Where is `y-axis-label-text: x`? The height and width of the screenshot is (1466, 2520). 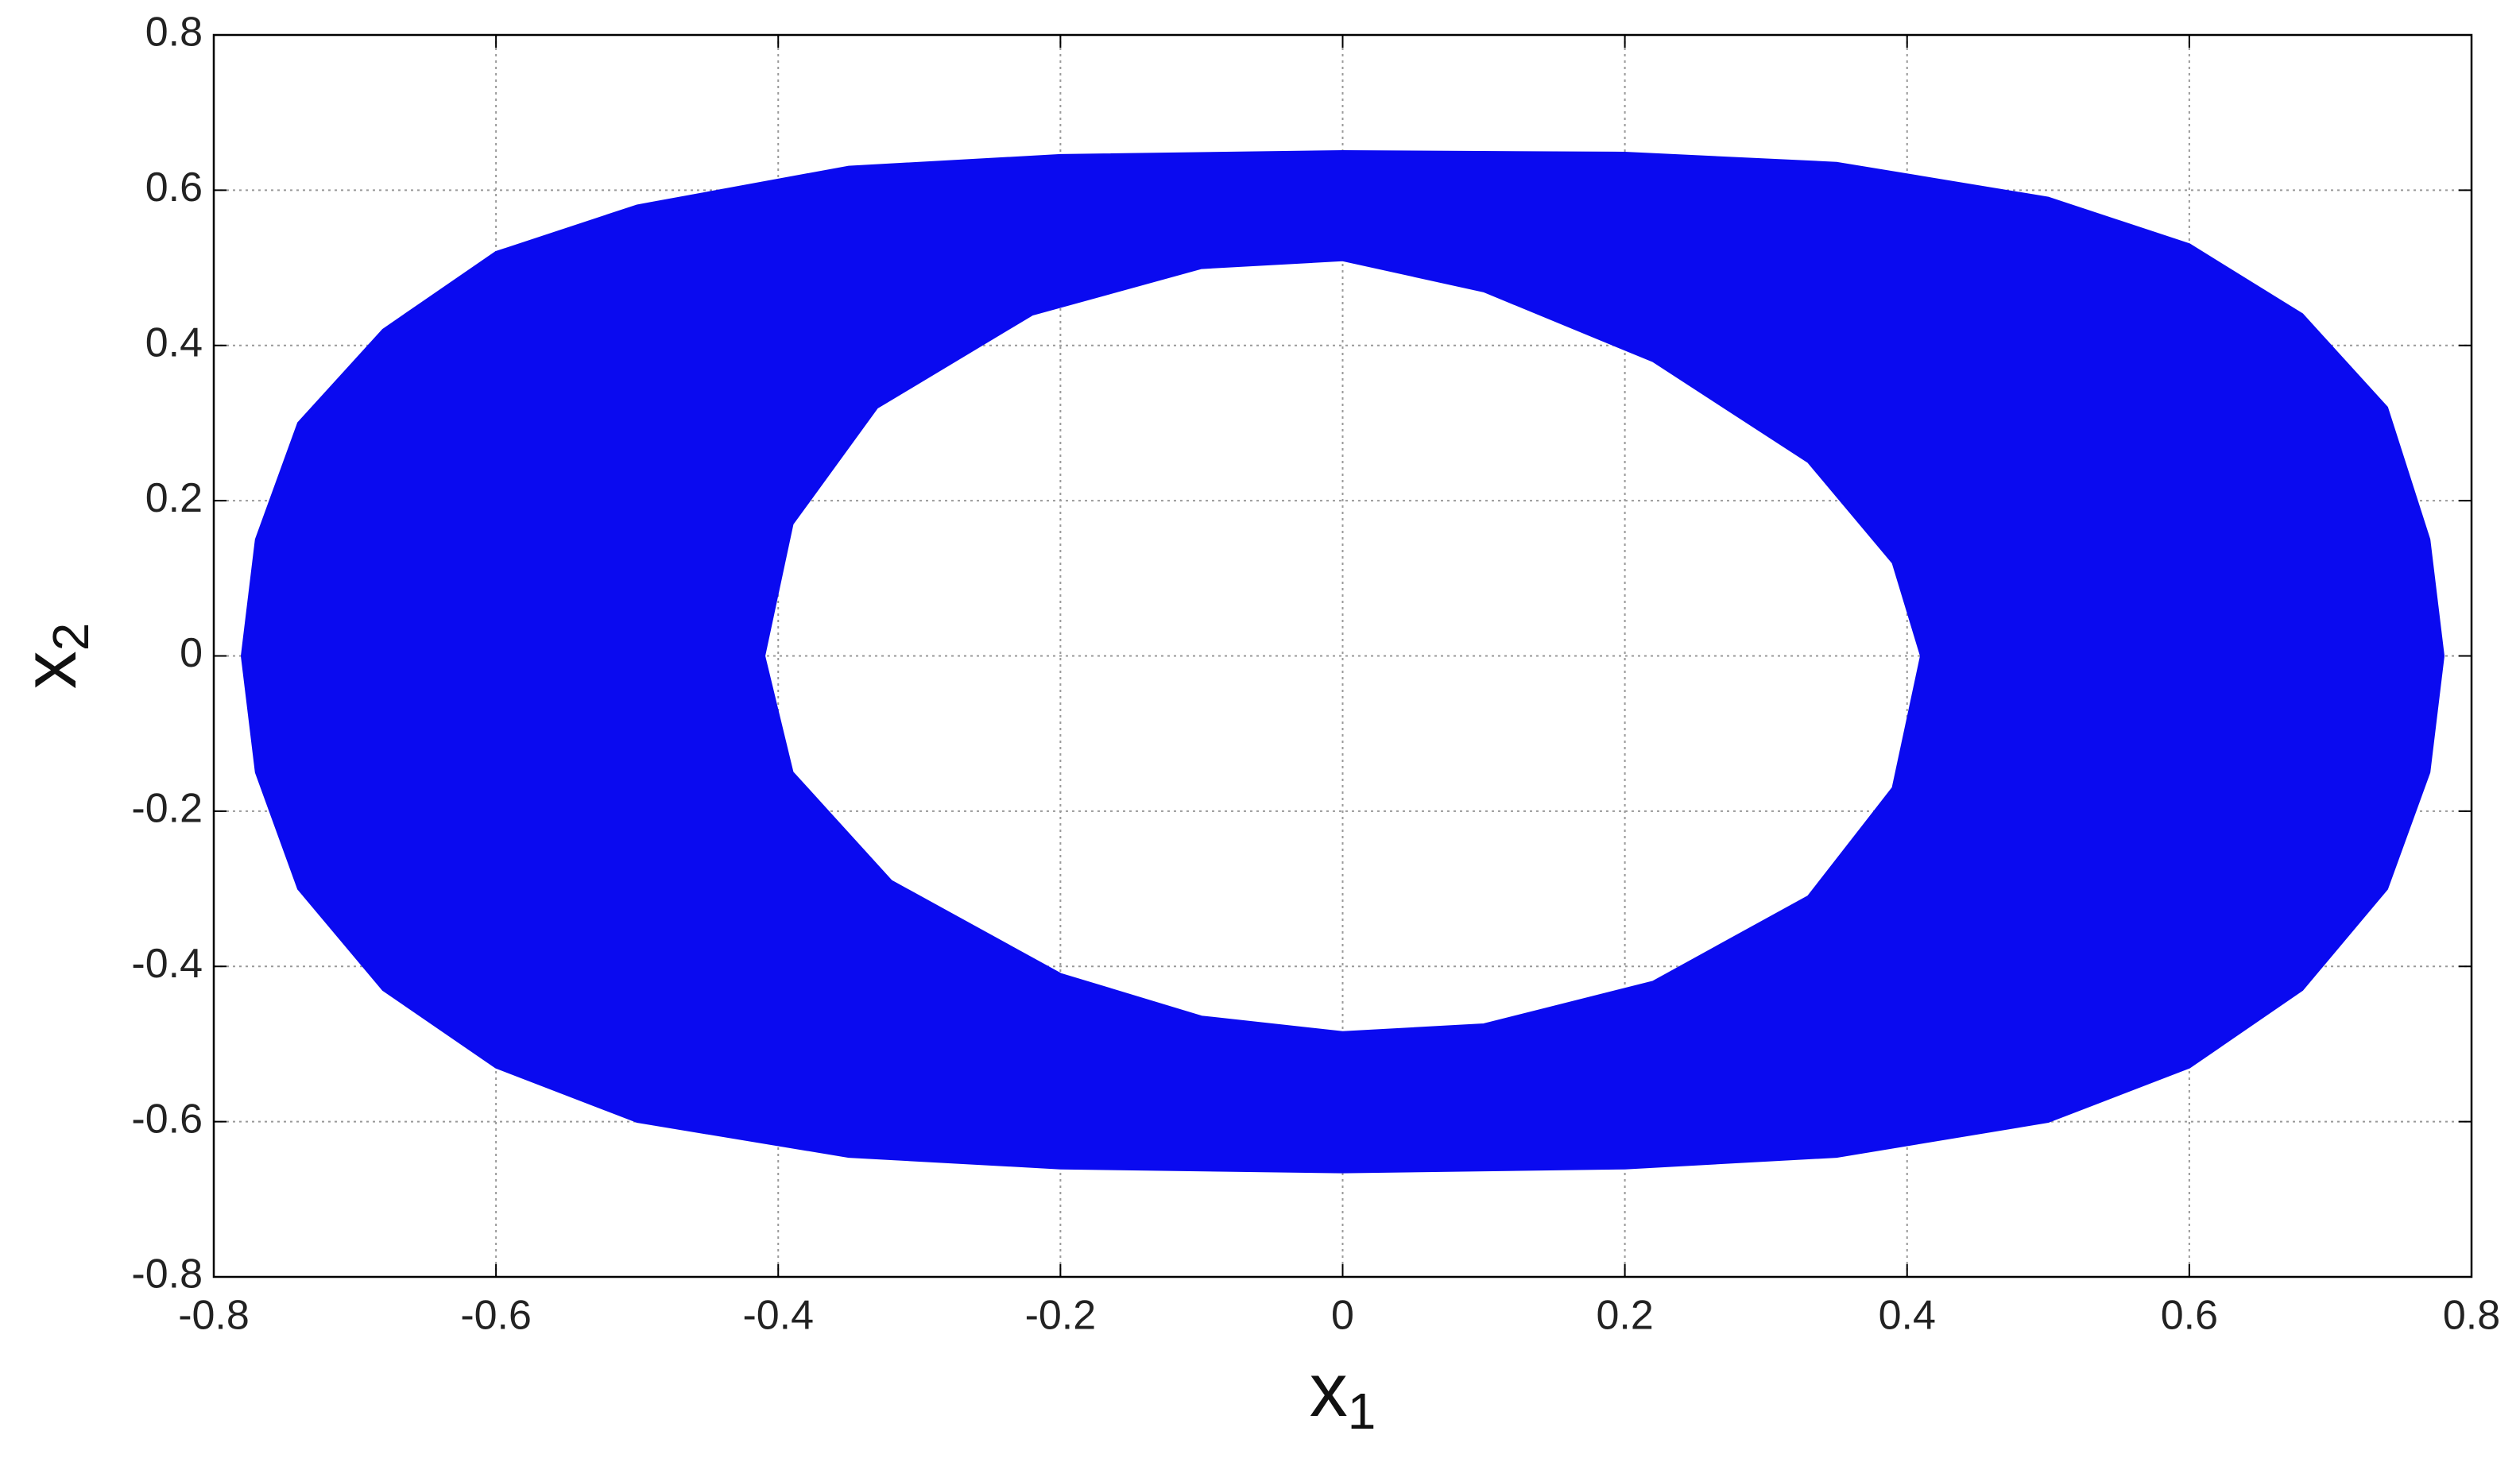
y-axis-label-text: x is located at coordinates (49, 670).